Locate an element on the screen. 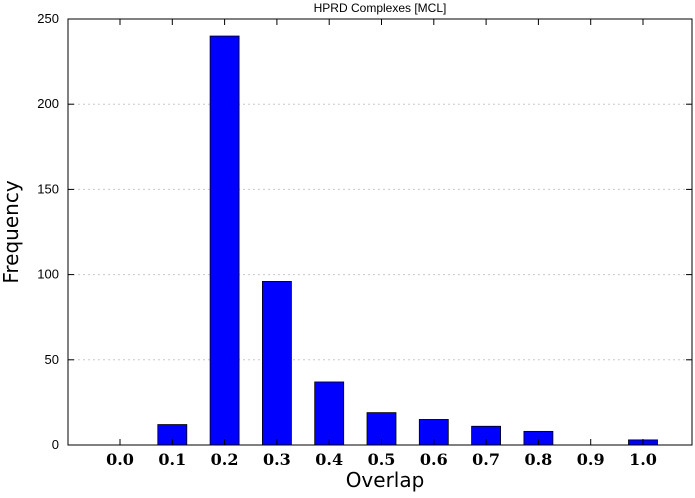 The width and height of the screenshot is (695, 498). bar-0.4 is located at coordinates (329, 413).